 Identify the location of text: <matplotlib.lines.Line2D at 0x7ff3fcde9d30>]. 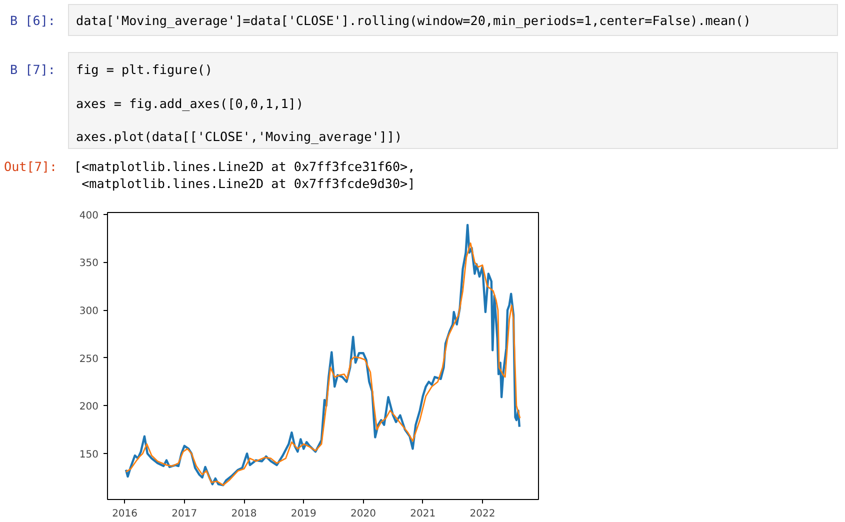
(248, 184).